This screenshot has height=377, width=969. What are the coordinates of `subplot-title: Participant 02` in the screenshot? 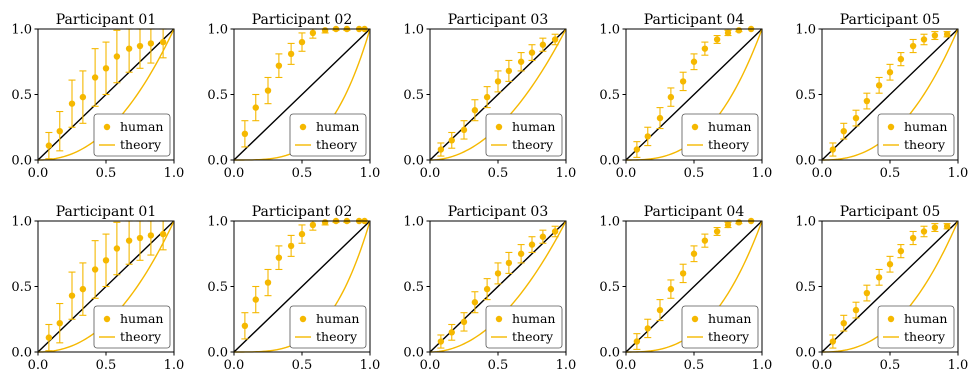 It's located at (302, 20).